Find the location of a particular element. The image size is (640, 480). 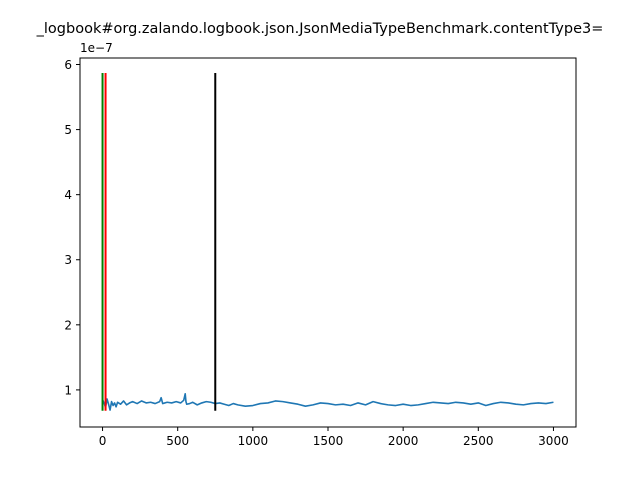

x-tick-label: 3000 is located at coordinates (553, 441).